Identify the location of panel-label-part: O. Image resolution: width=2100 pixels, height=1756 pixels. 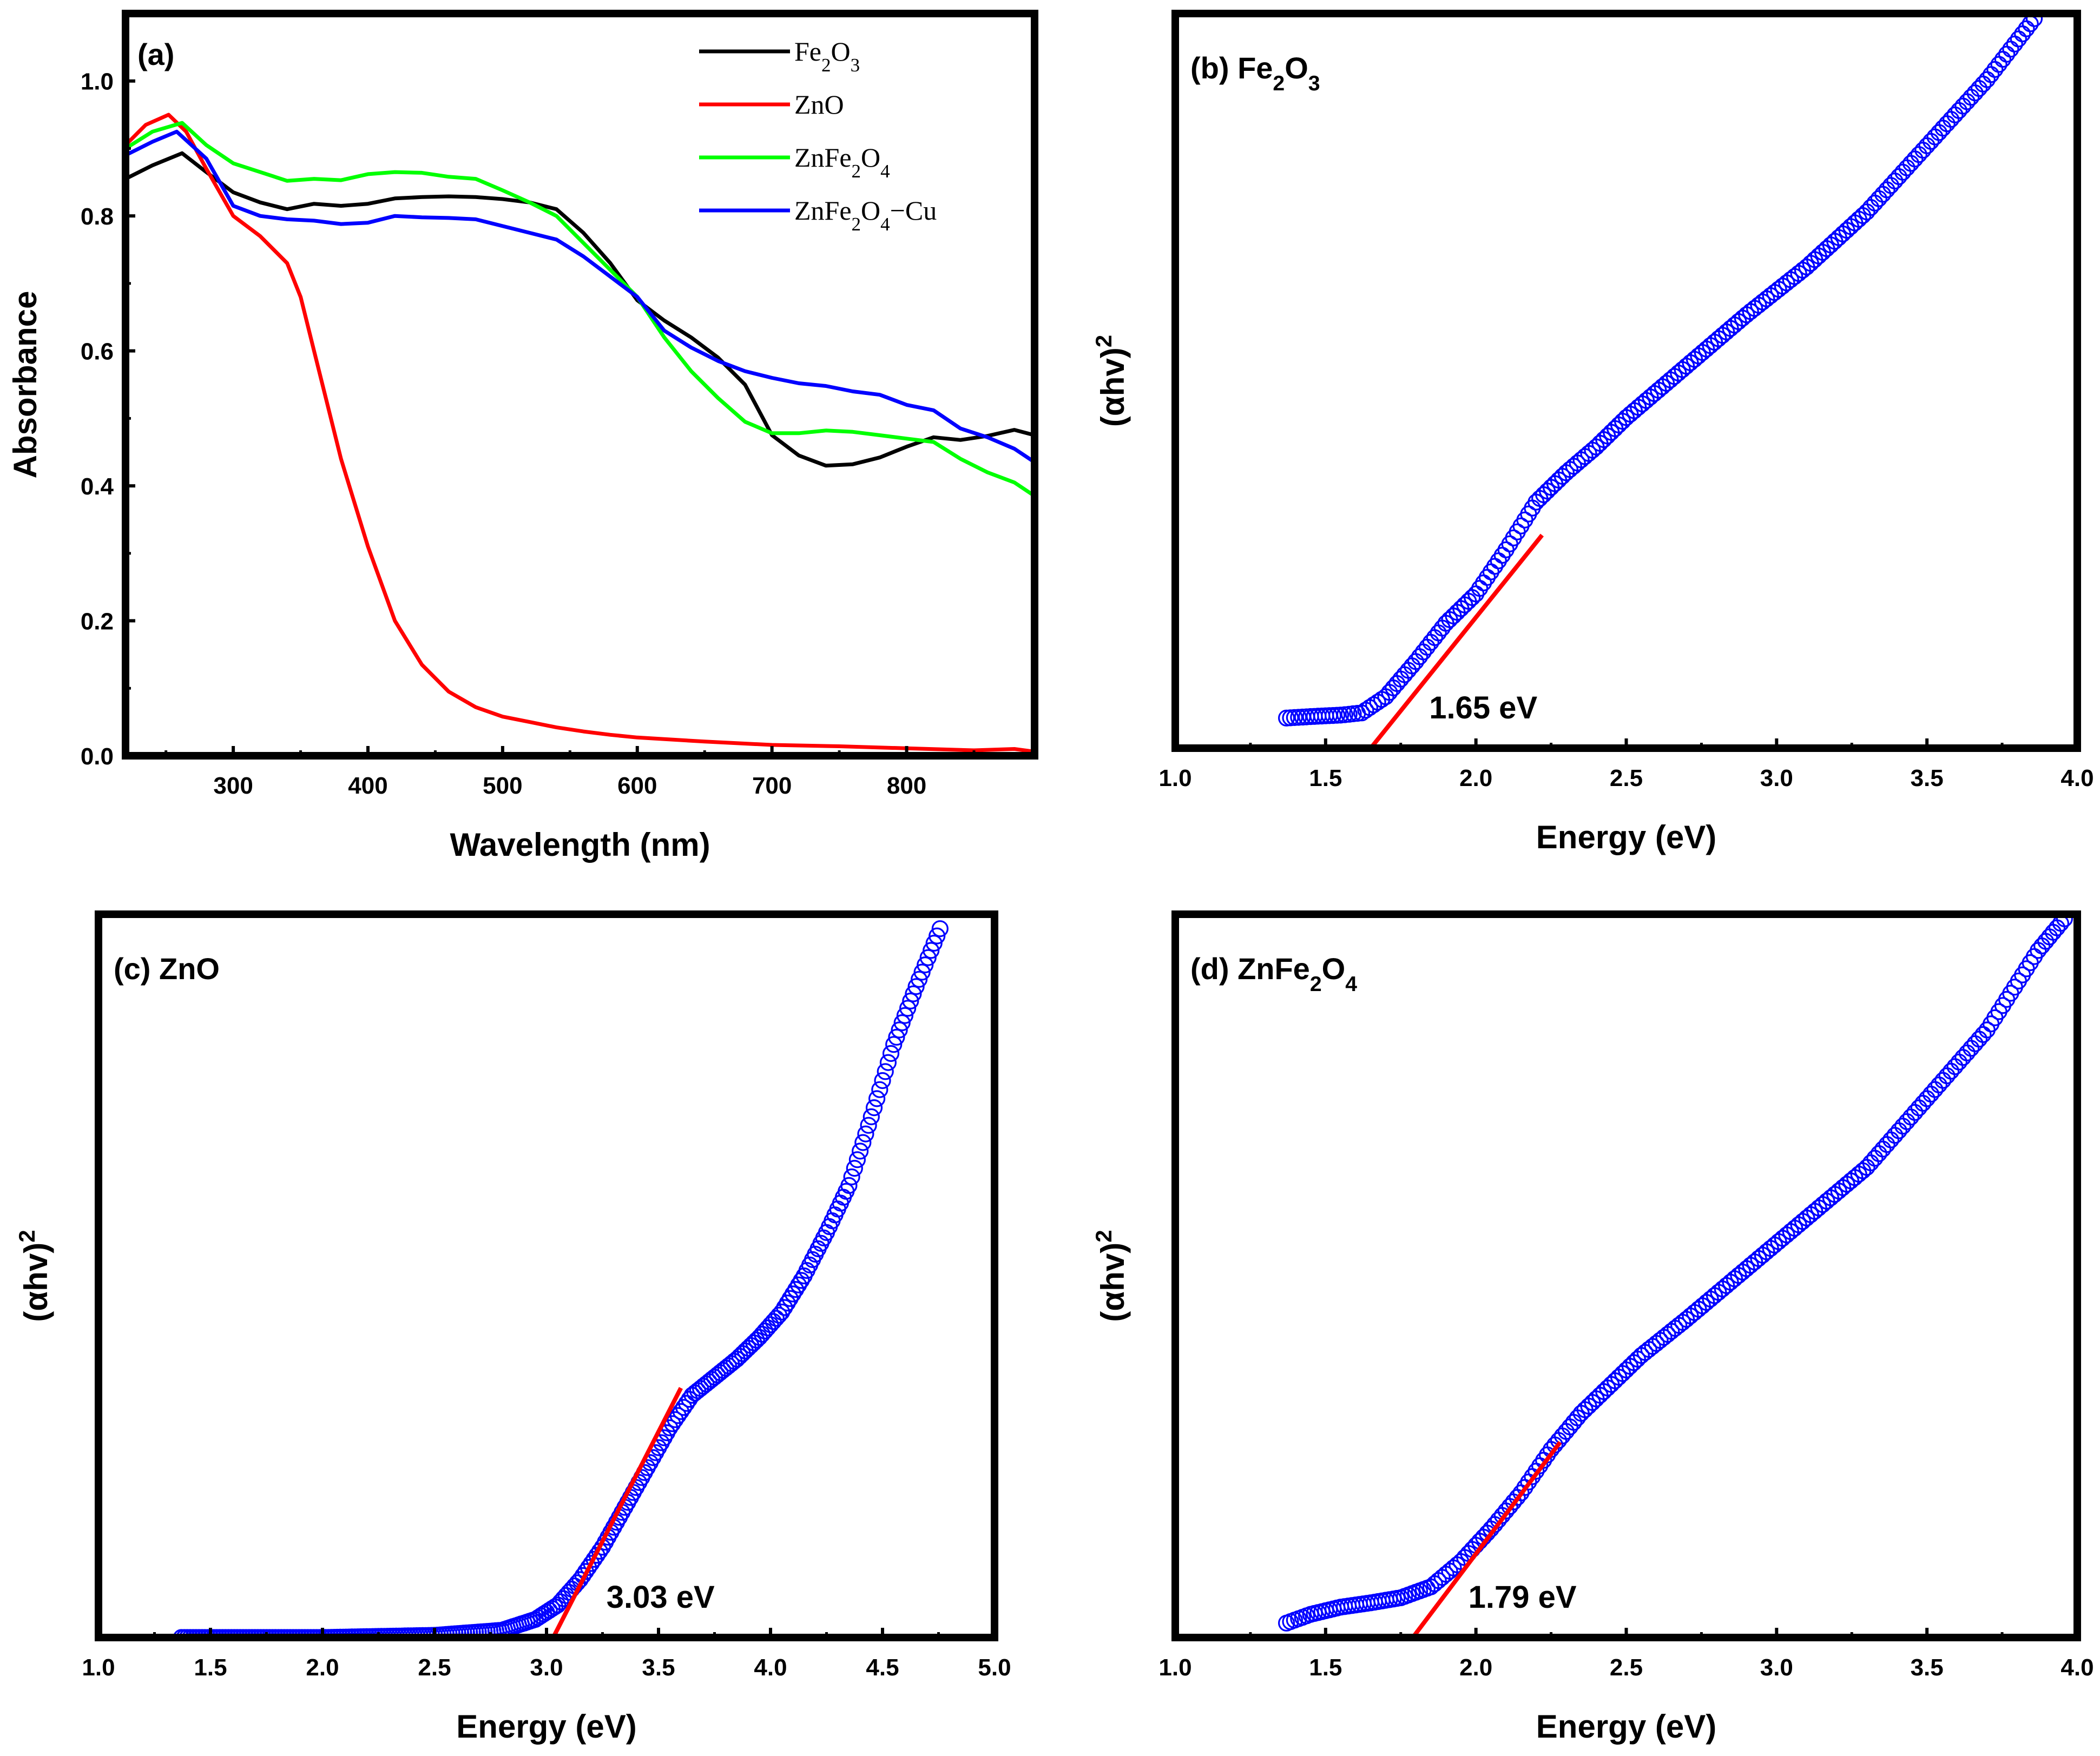
(1296, 68).